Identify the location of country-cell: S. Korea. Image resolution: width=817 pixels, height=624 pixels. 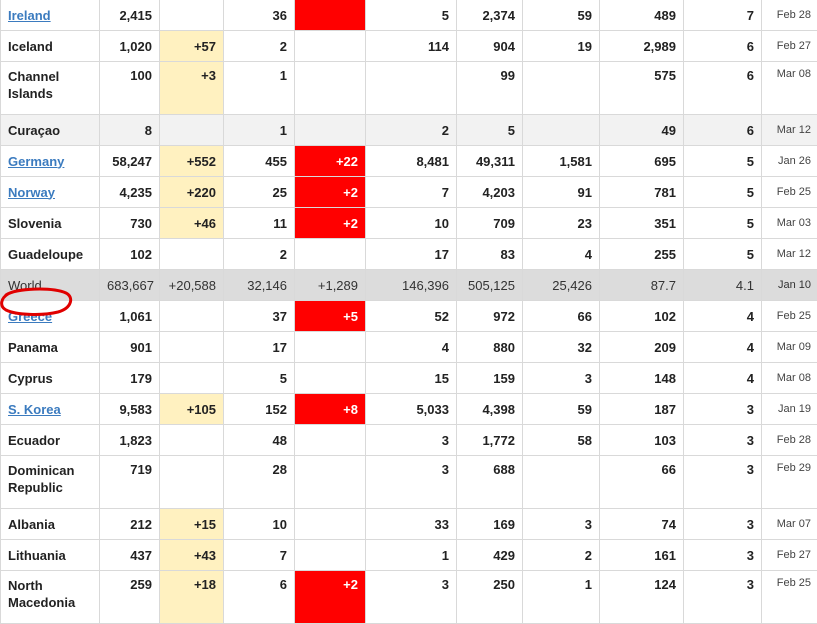
(50, 409).